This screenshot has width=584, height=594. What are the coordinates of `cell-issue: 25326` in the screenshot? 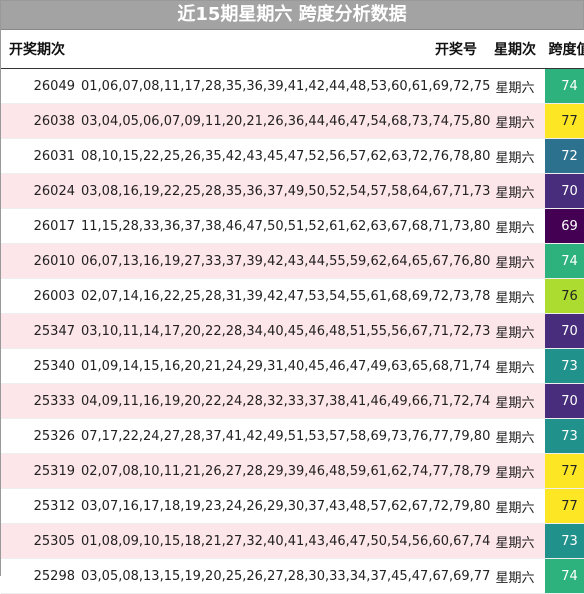 It's located at (41, 436).